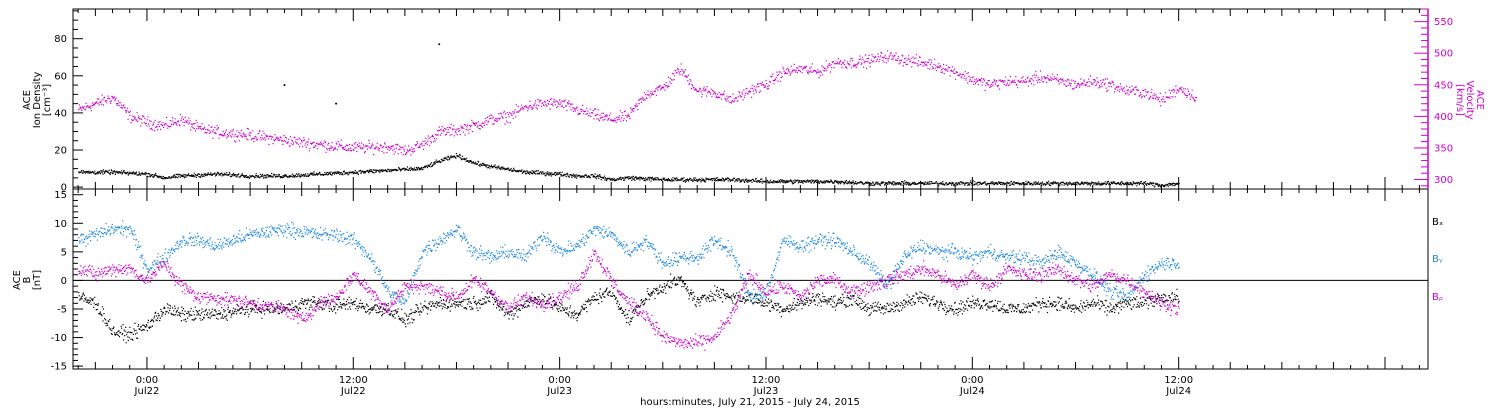 Image resolution: width=1500 pixels, height=410 pixels. What do you see at coordinates (64, 188) in the screenshot?
I see `density-tick-label: 0` at bounding box center [64, 188].